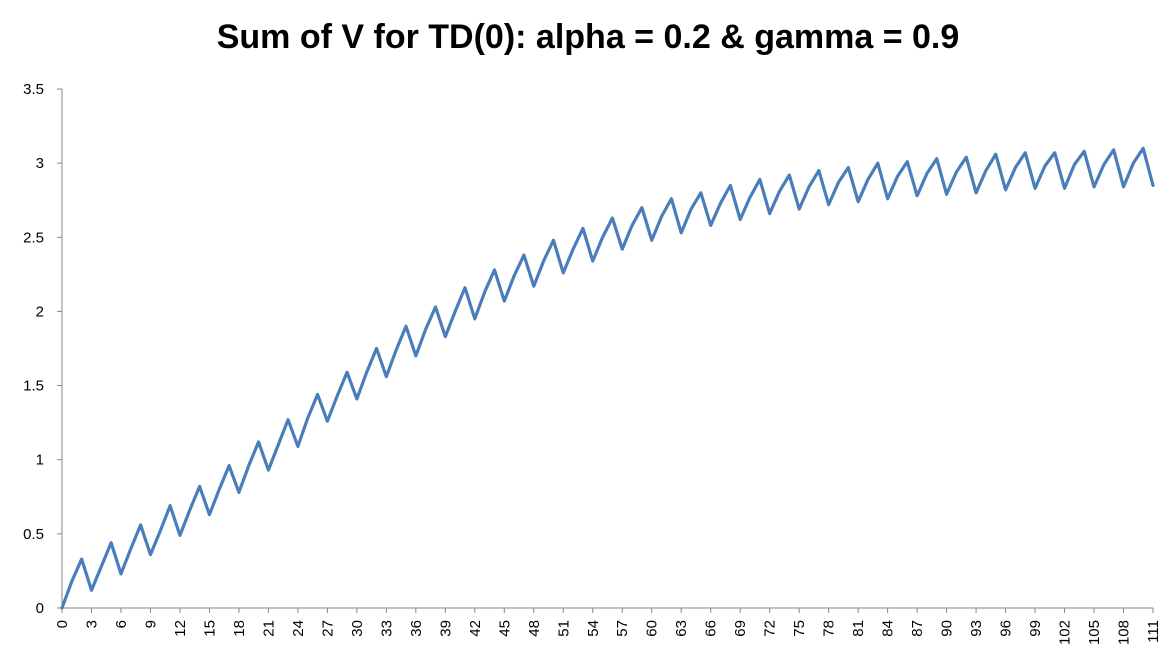 The image size is (1176, 667). What do you see at coordinates (298, 628) in the screenshot?
I see `x-tick-label: 24` at bounding box center [298, 628].